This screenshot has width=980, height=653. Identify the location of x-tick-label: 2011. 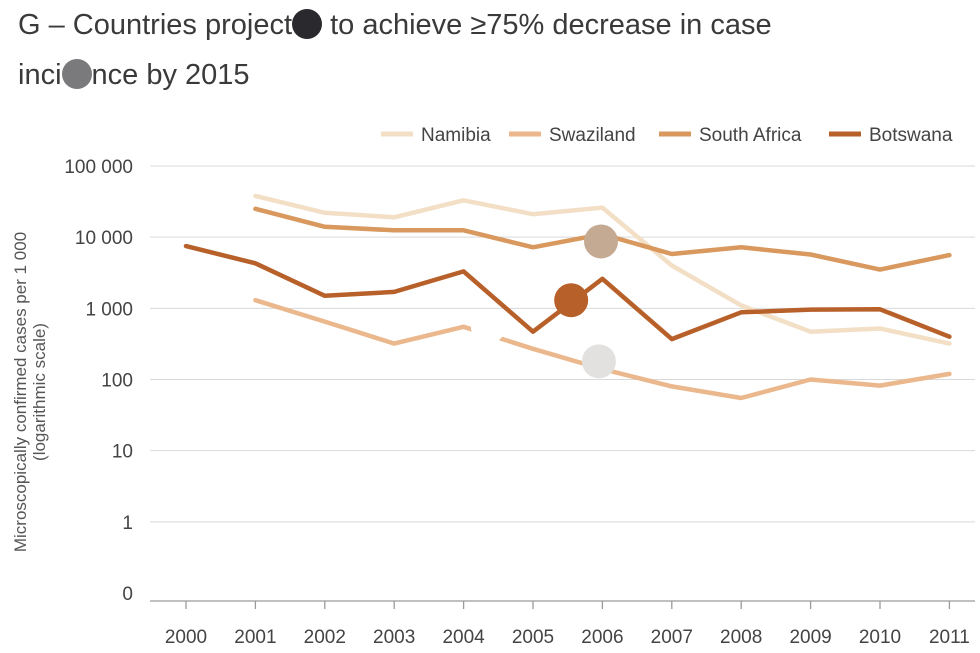
(949, 637).